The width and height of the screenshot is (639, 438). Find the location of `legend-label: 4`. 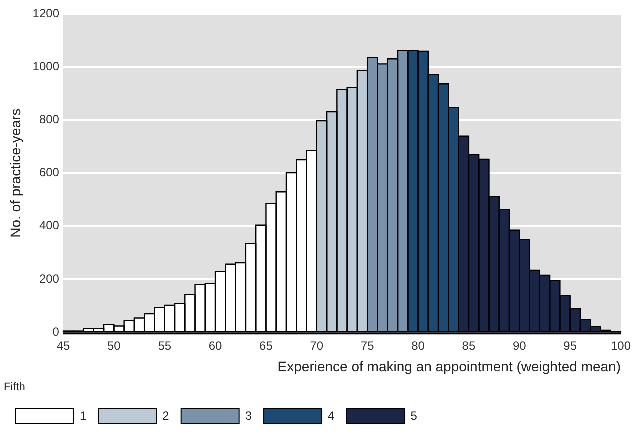

legend-label: 4 is located at coordinates (332, 415).